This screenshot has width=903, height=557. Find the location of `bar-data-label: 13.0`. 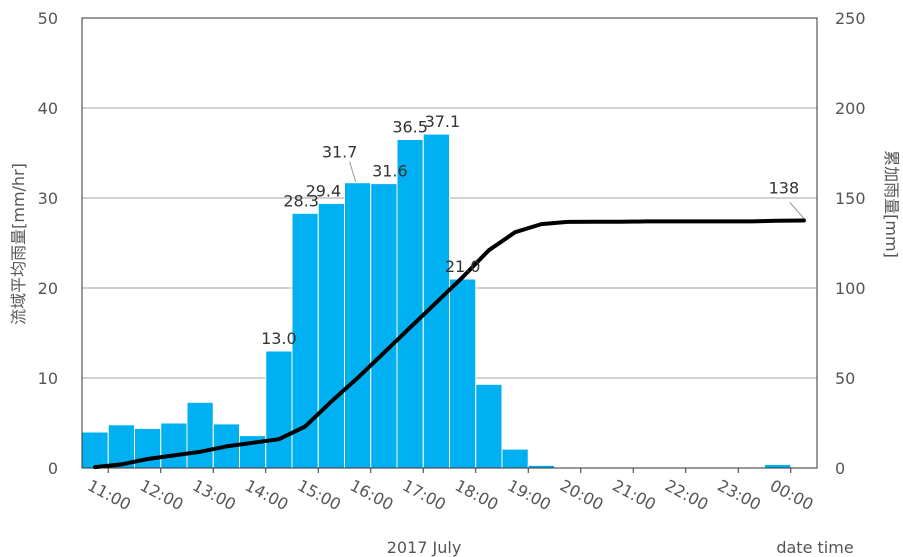

bar-data-label: 13.0 is located at coordinates (279, 338).